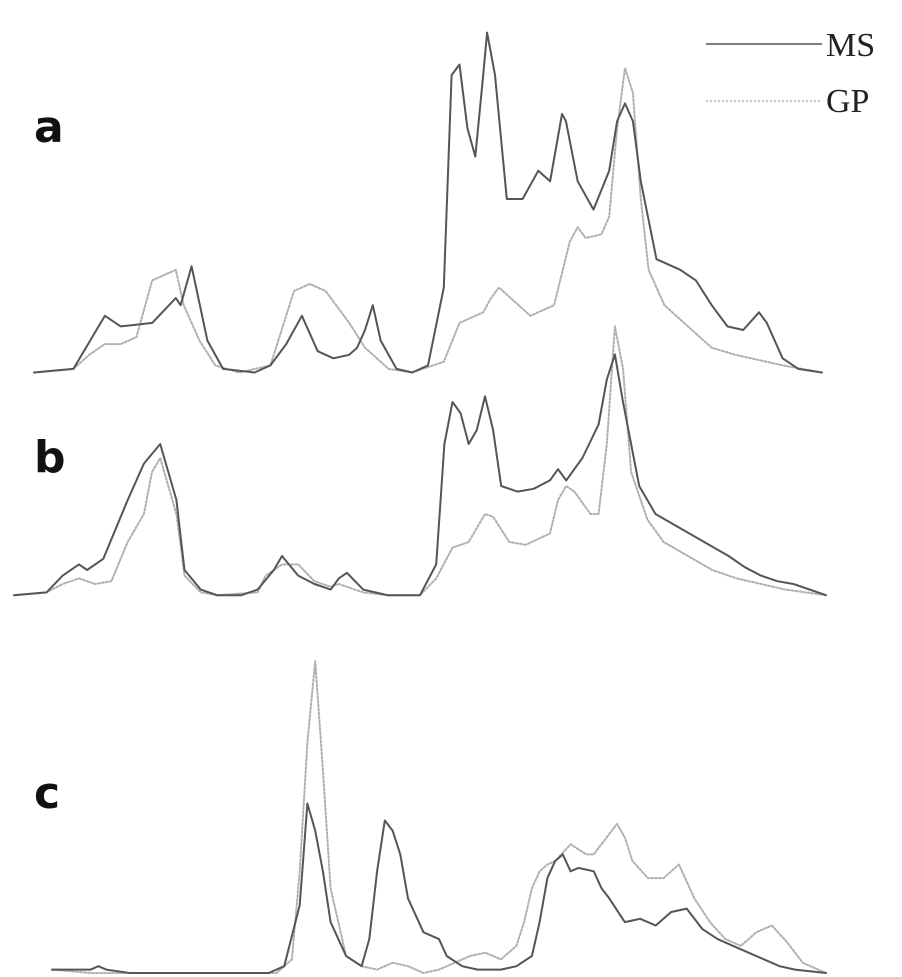 The image size is (902, 977). Describe the element at coordinates (50, 457) in the screenshot. I see `panel-b-label: b` at that location.